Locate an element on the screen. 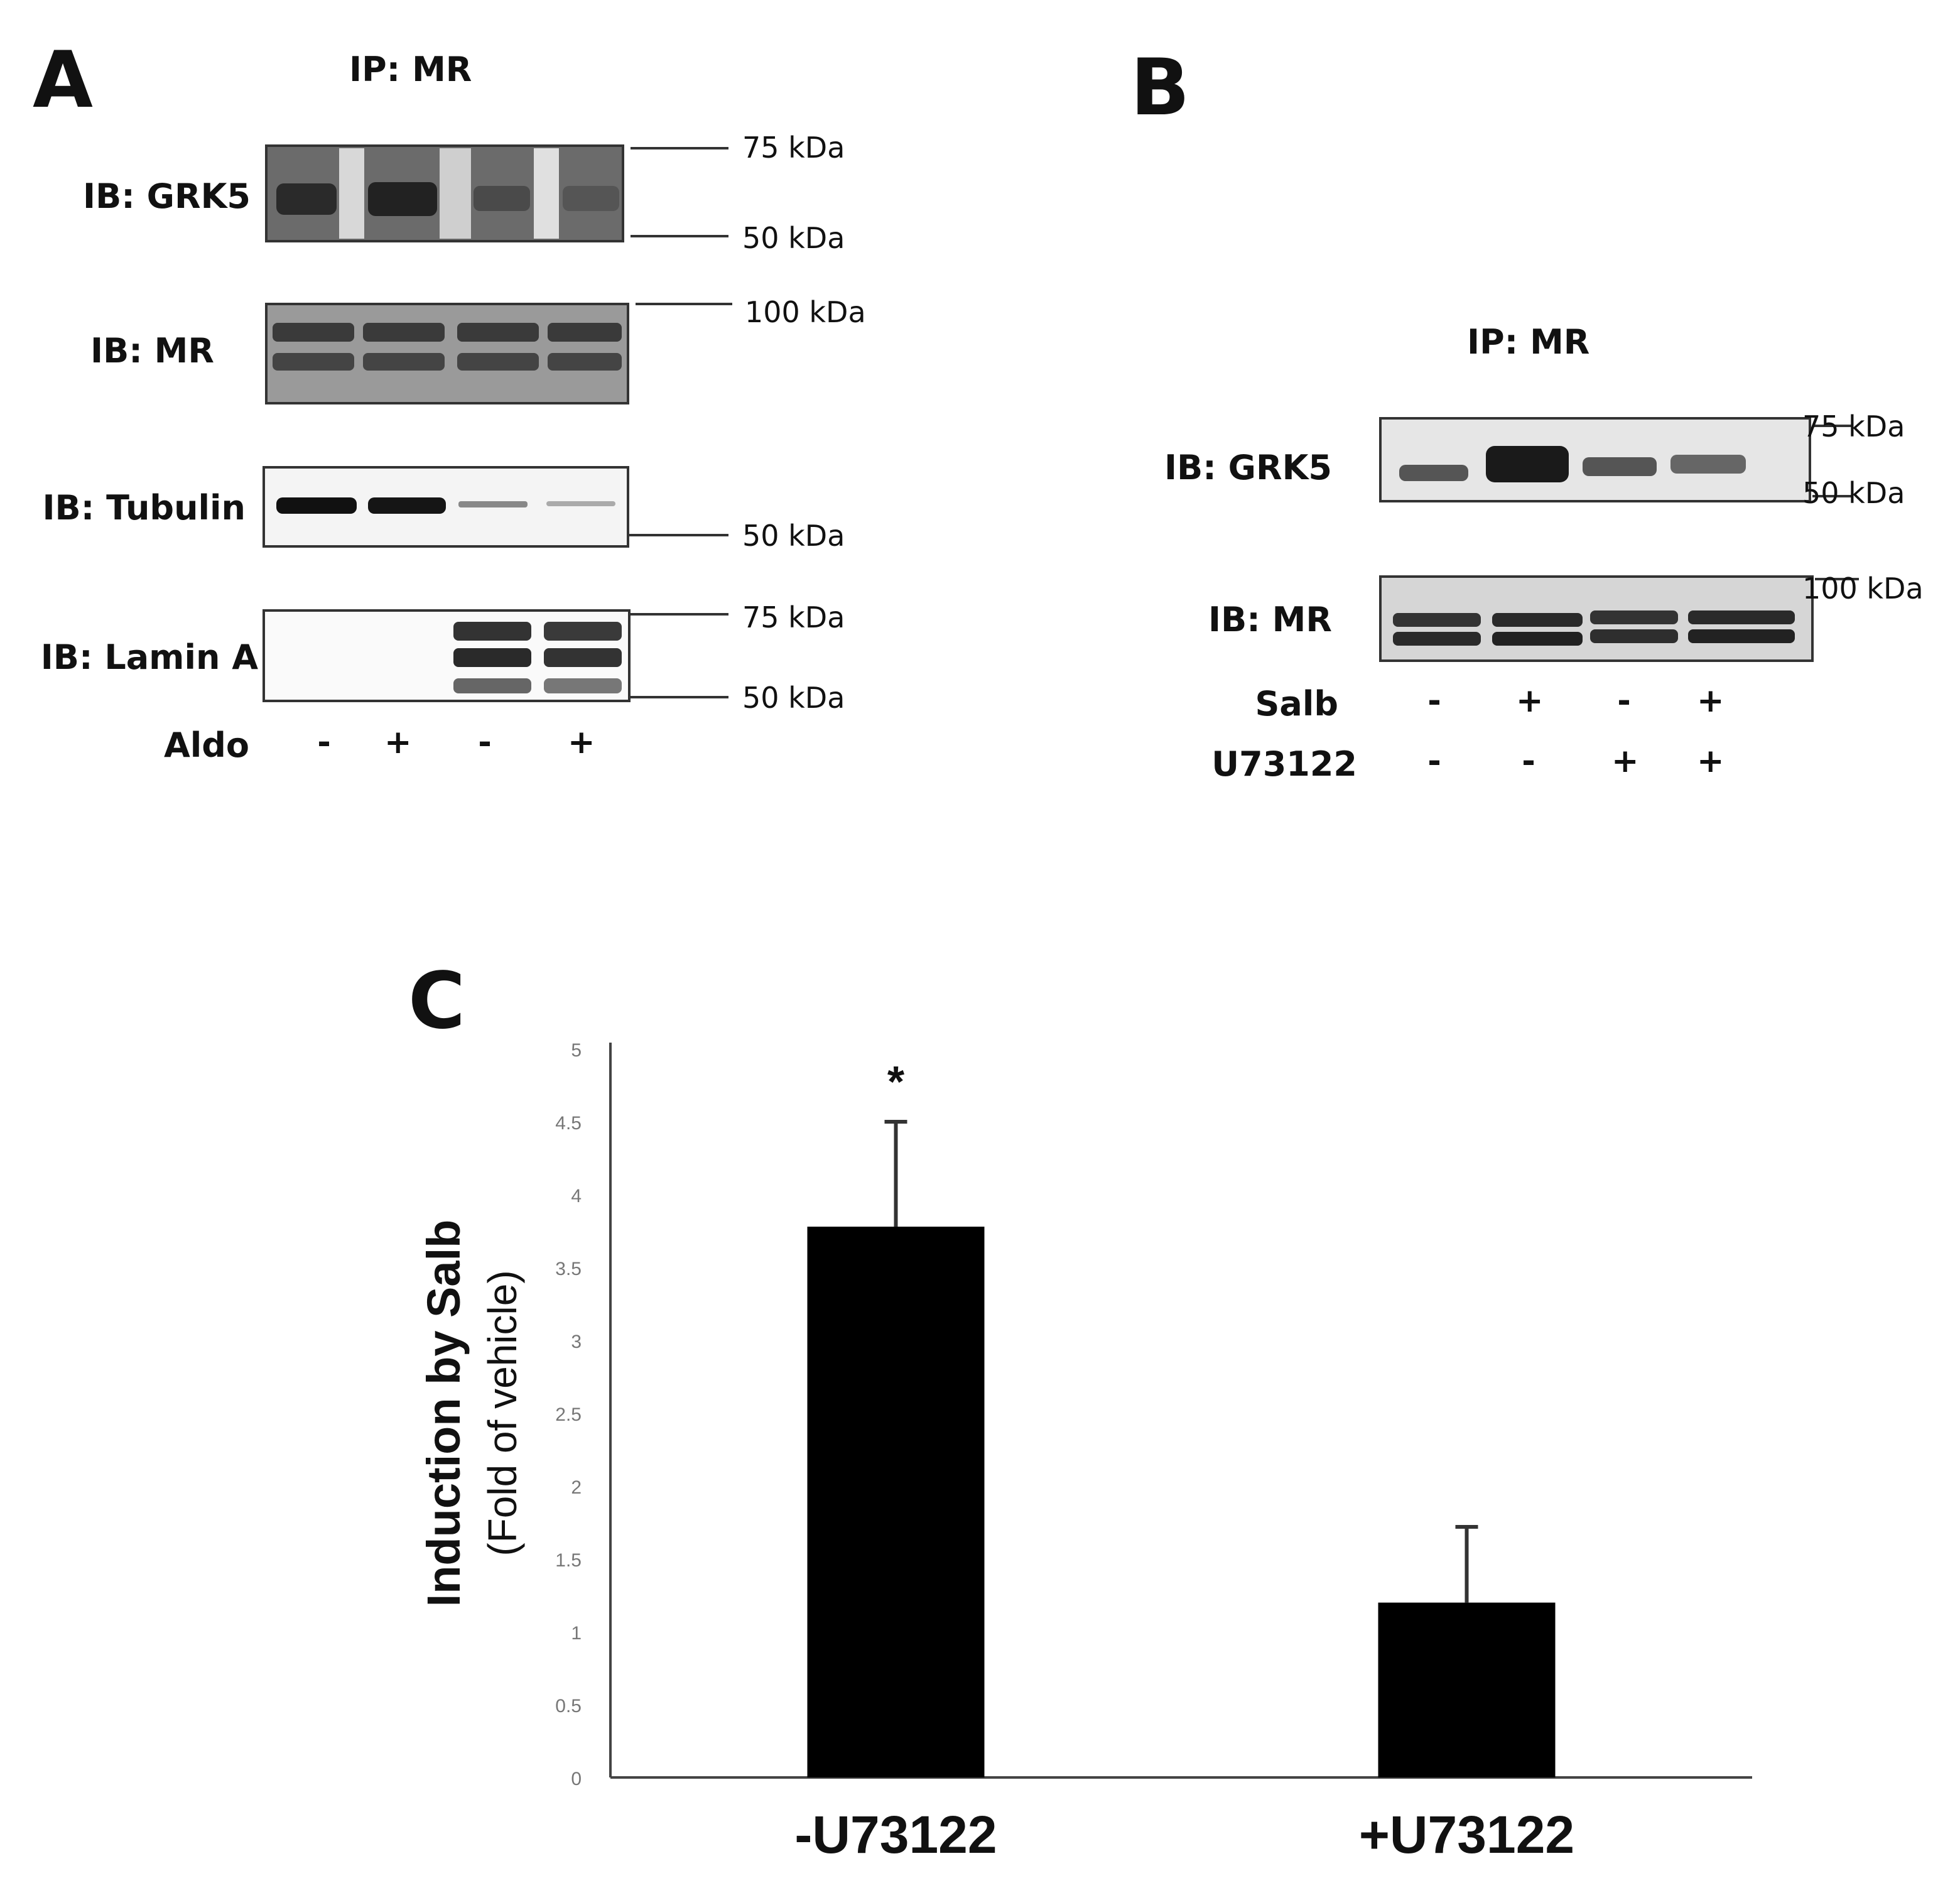 Image resolution: width=1960 pixels, height=1888 pixels. panel-a-letter: A is located at coordinates (63, 81).